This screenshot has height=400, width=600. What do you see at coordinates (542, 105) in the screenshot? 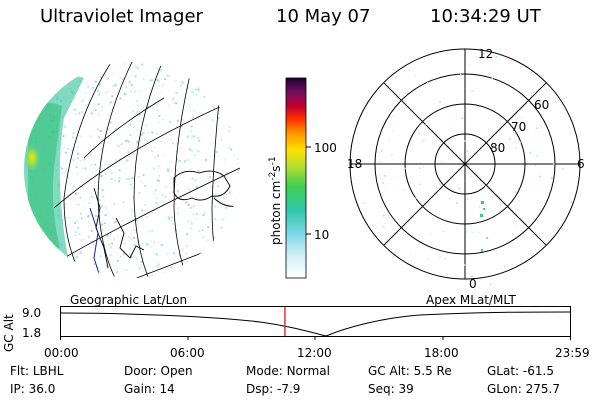
I see `mlat-label-60: 60` at bounding box center [542, 105].